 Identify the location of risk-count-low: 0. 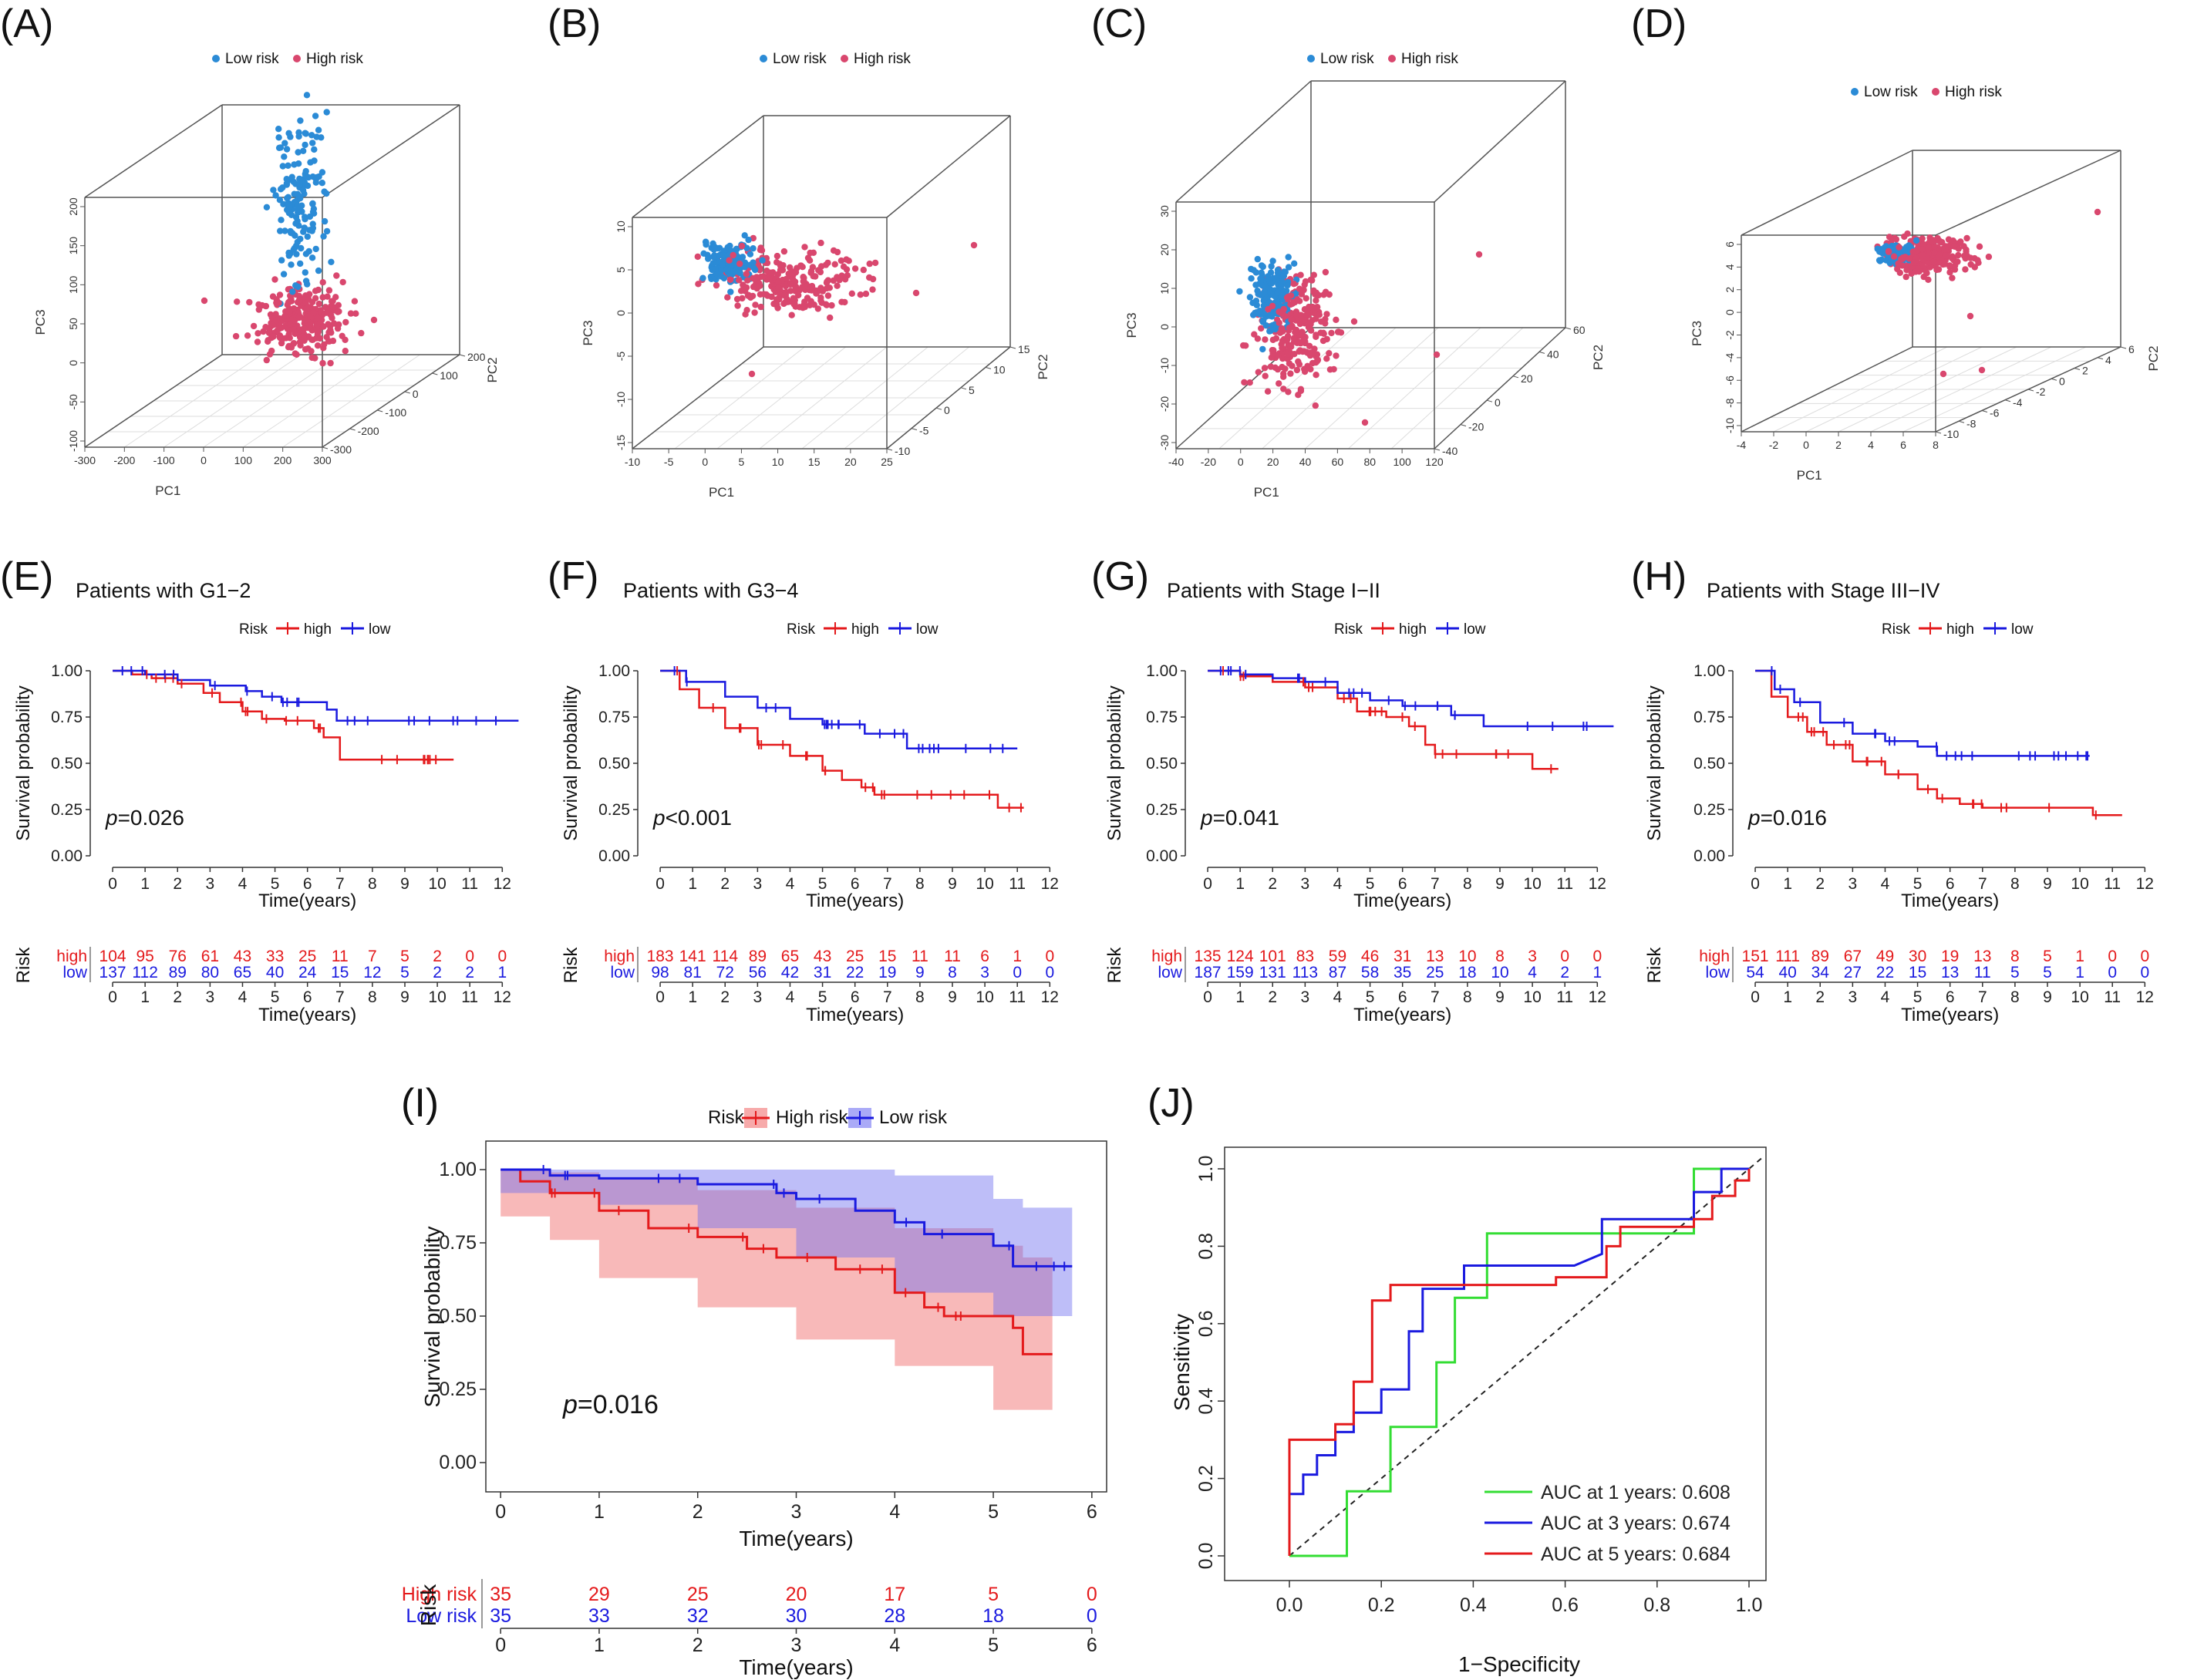
(1018, 972).